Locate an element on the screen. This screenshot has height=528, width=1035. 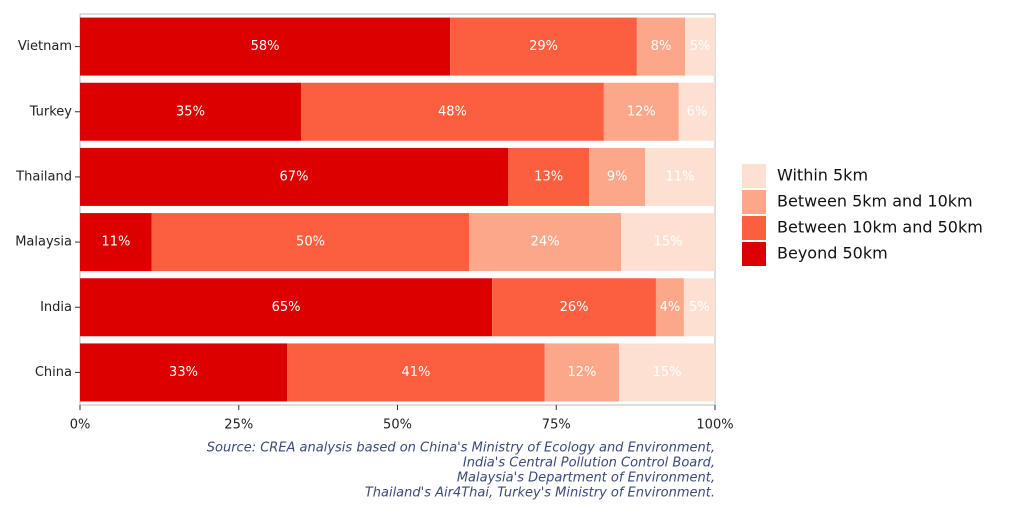
caption: Malaysia's Department of Environment, is located at coordinates (586, 478).